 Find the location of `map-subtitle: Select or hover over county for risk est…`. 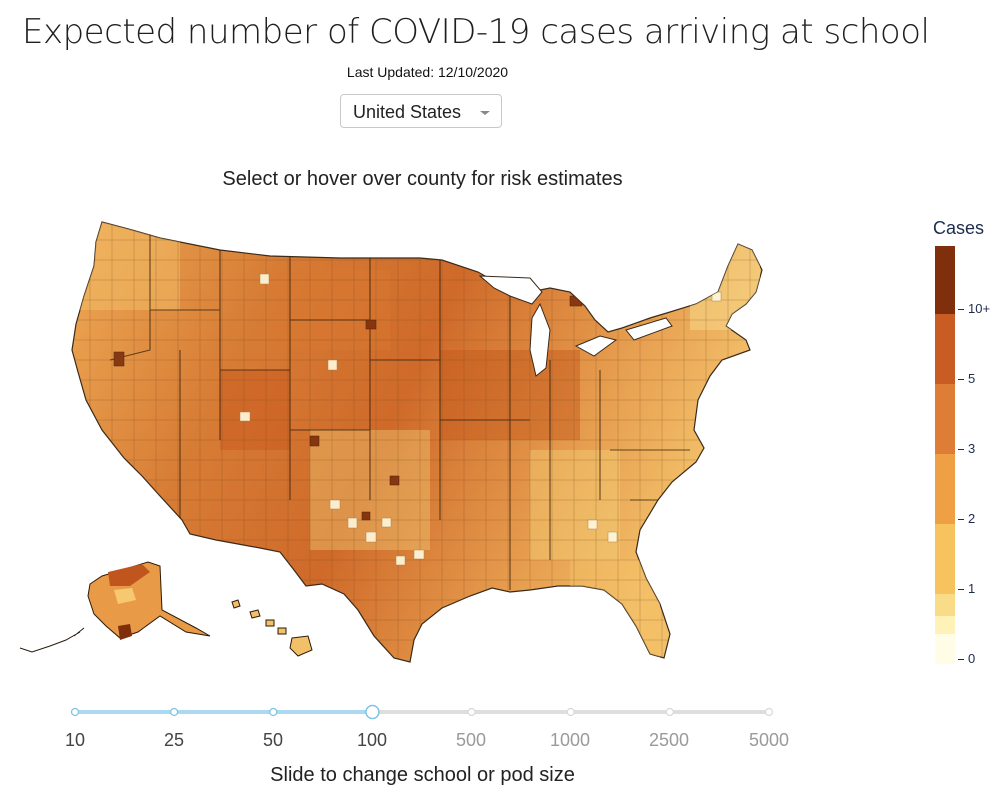

map-subtitle: Select or hover over county for risk est… is located at coordinates (422, 179).